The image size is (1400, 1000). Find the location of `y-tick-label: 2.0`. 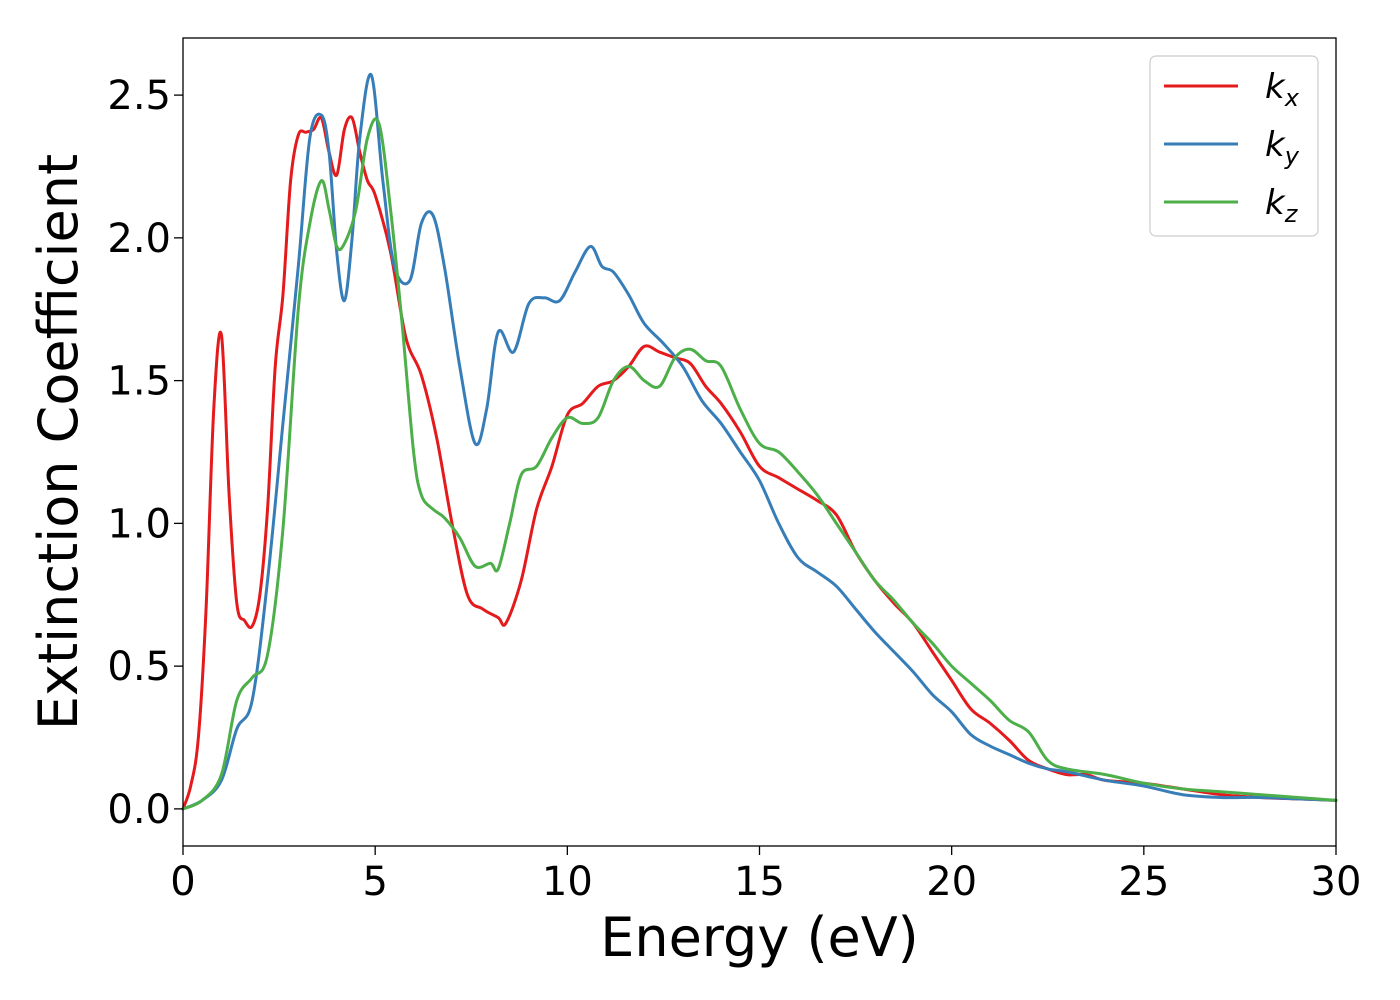

y-tick-label: 2.0 is located at coordinates (139, 239).